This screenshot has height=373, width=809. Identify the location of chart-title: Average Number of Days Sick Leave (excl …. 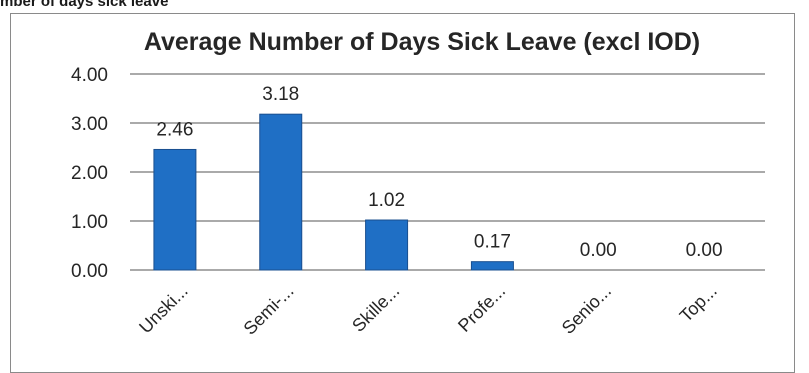
(422, 42).